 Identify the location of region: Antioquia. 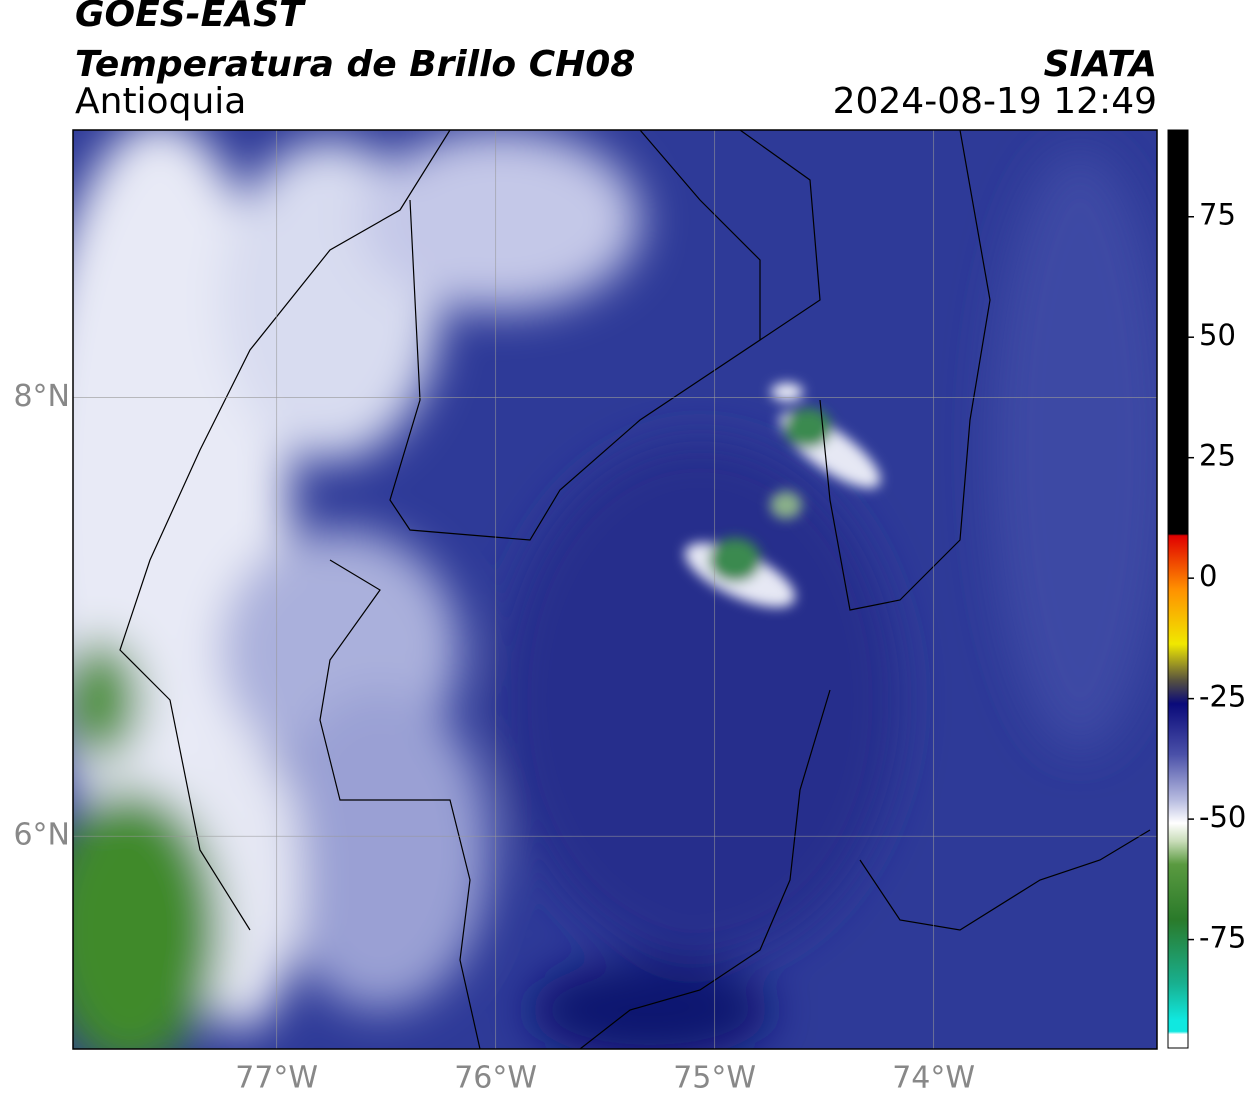
(160, 101).